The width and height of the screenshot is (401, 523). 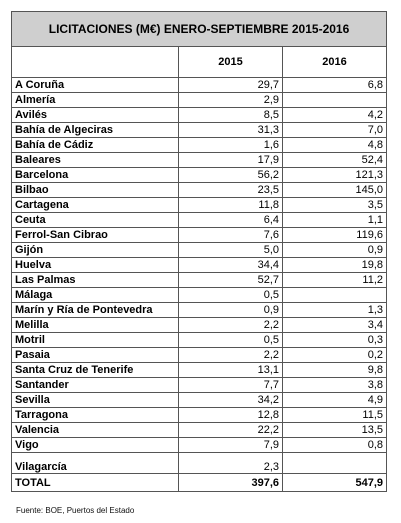 I want to click on table-row: Motril 0,5 0,3, so click(x=199, y=340).